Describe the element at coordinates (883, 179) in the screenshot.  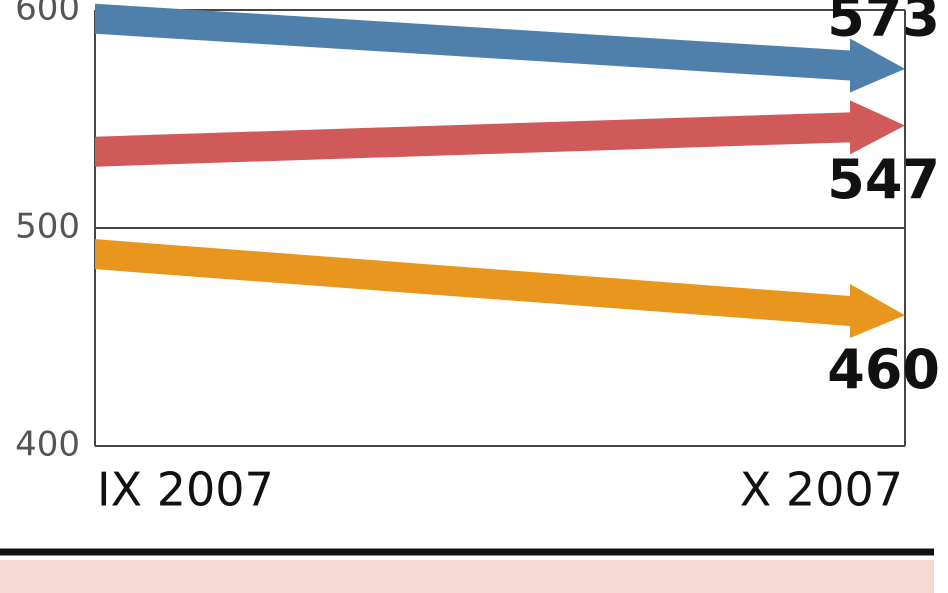
I see `value-label: 547` at that location.